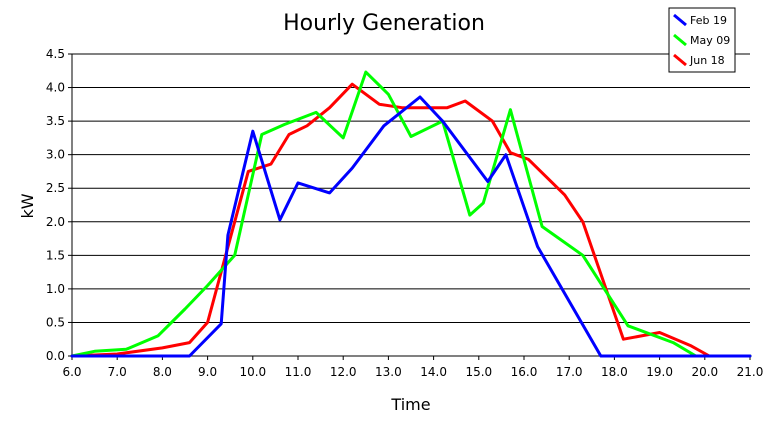 This screenshot has width=769, height=422. What do you see at coordinates (433, 372) in the screenshot?
I see `x-tick-label: 14.0` at bounding box center [433, 372].